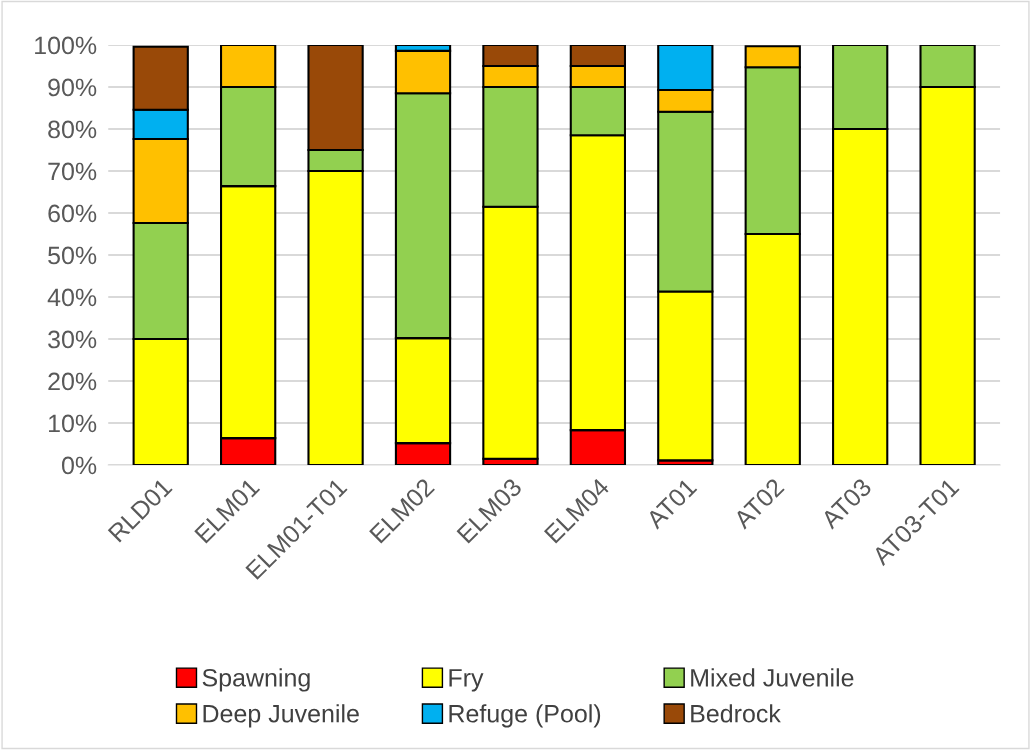 The width and height of the screenshot is (1031, 750). I want to click on y-tick-label: 20%, so click(72, 381).